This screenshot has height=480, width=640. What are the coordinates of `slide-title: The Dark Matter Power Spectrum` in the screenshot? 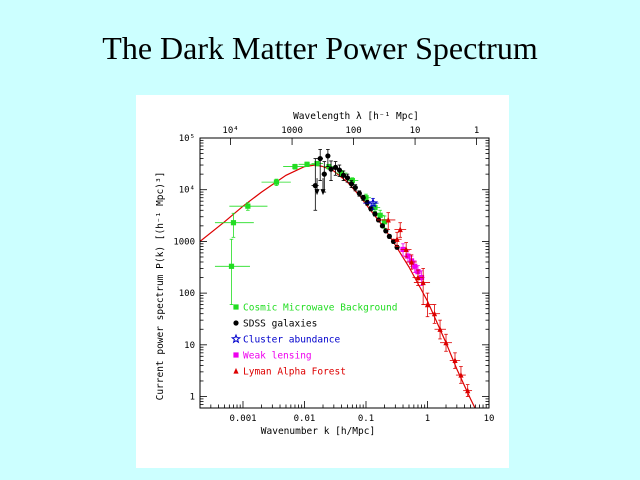 It's located at (320, 48).